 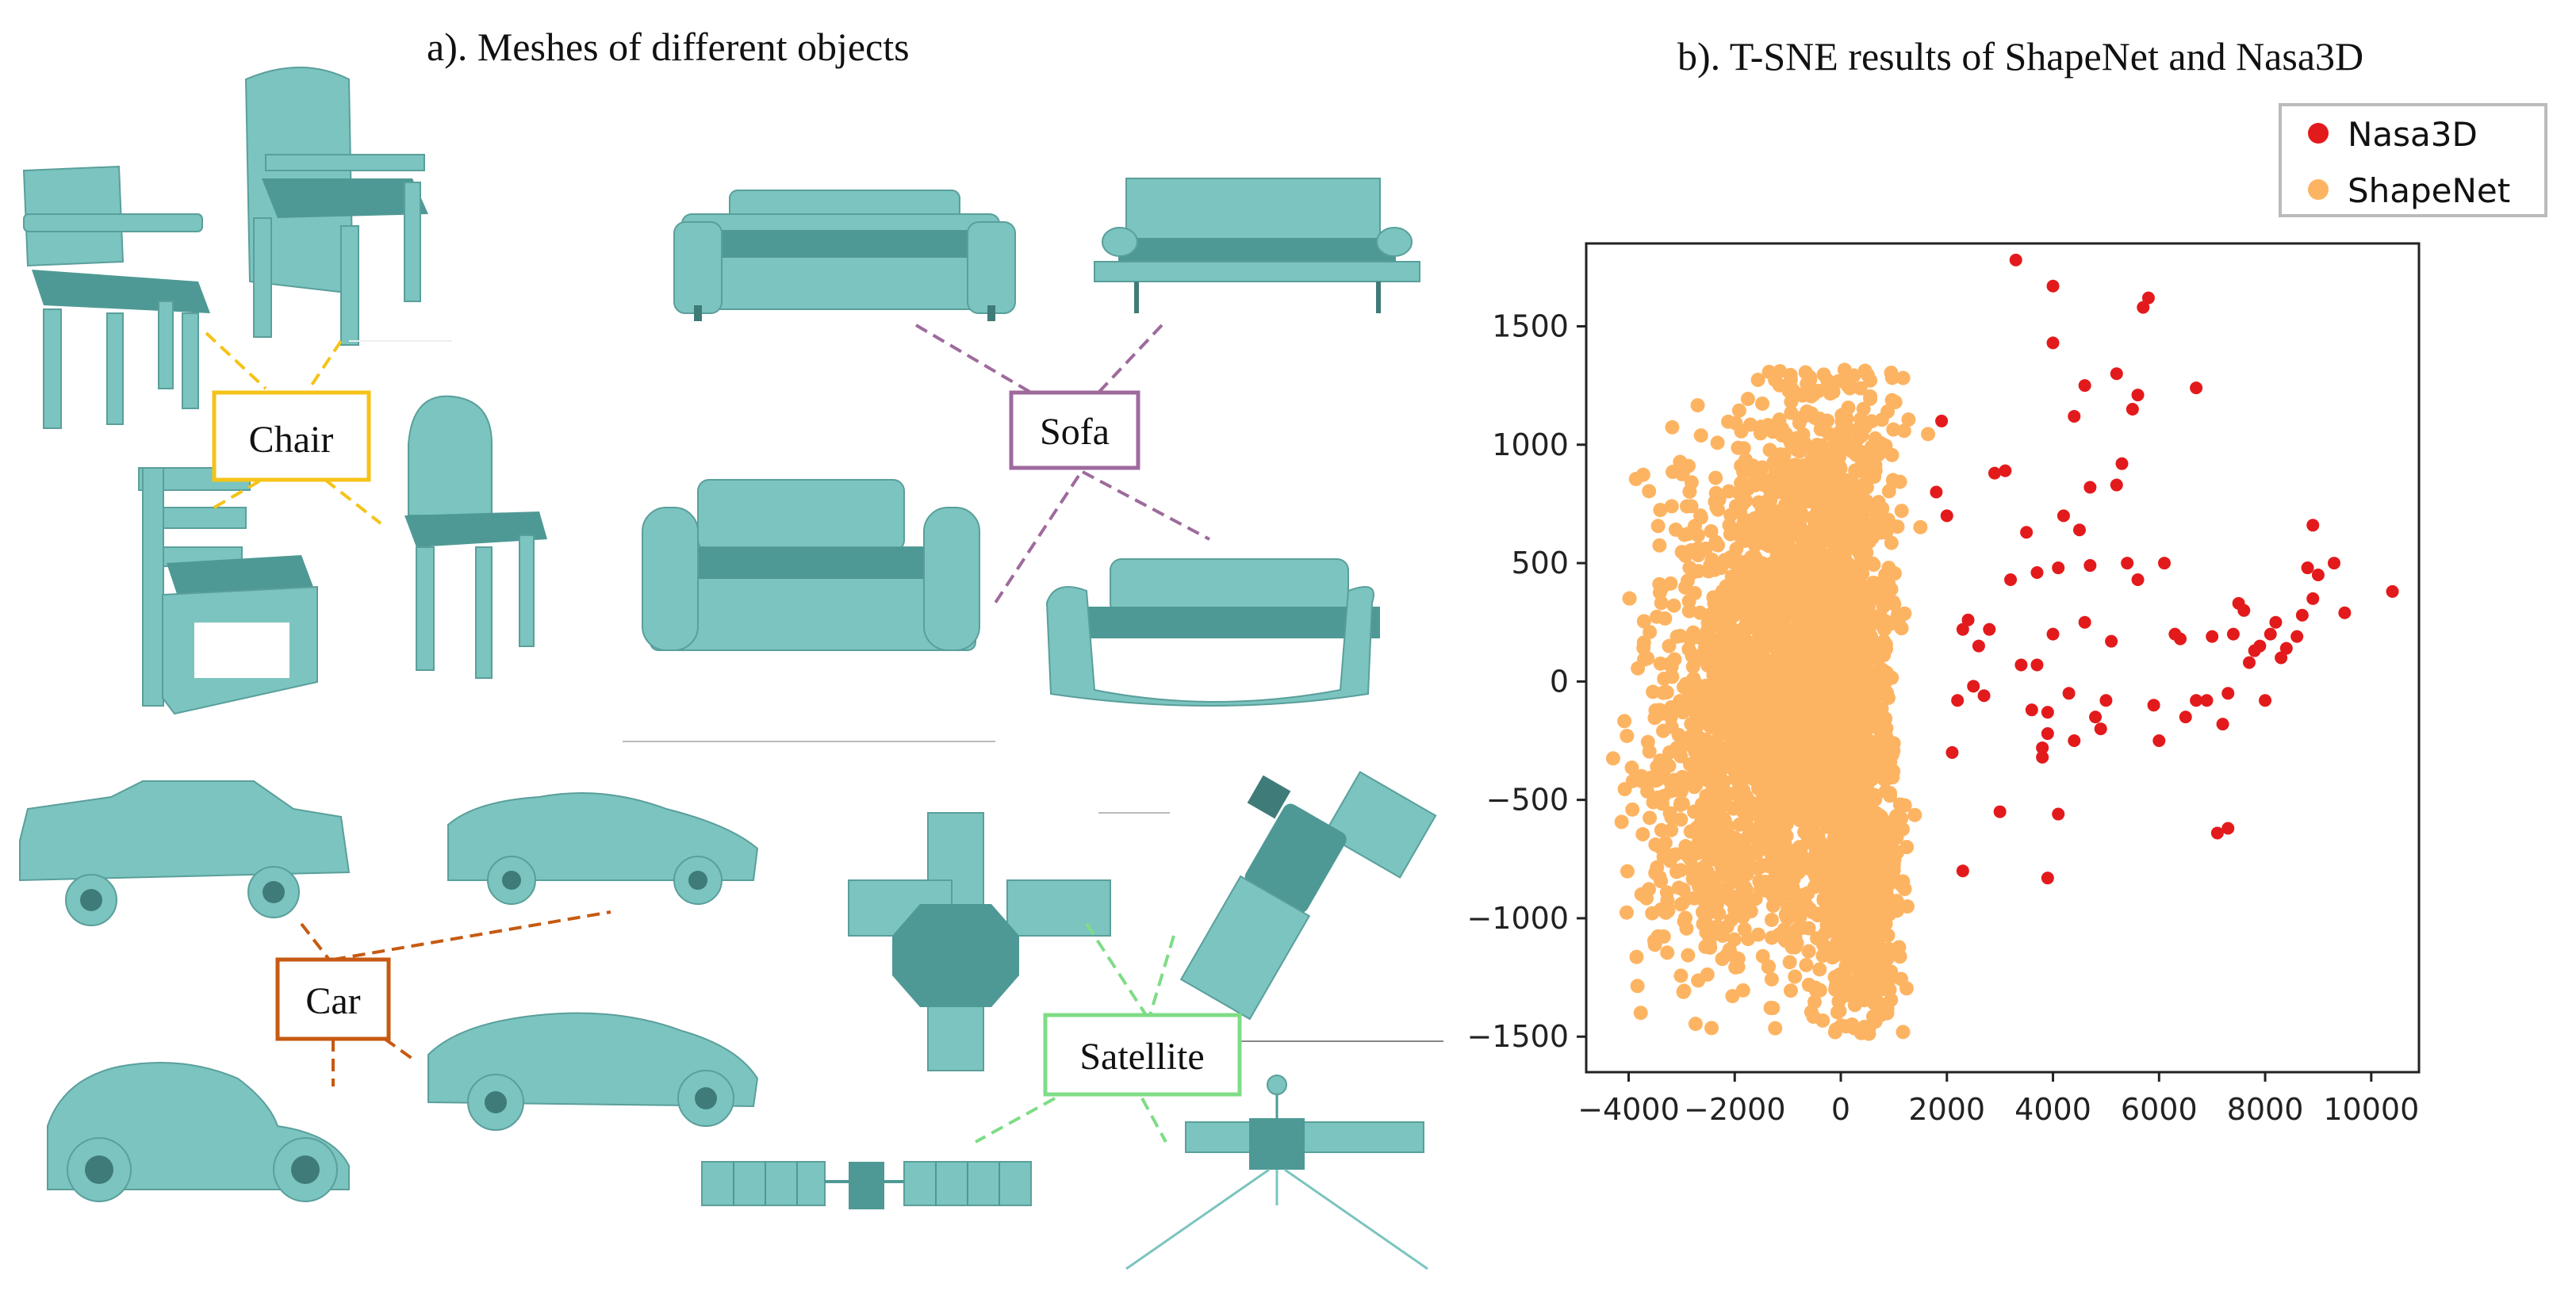 I want to click on x-tick-label: 6000, so click(x=2159, y=1109).